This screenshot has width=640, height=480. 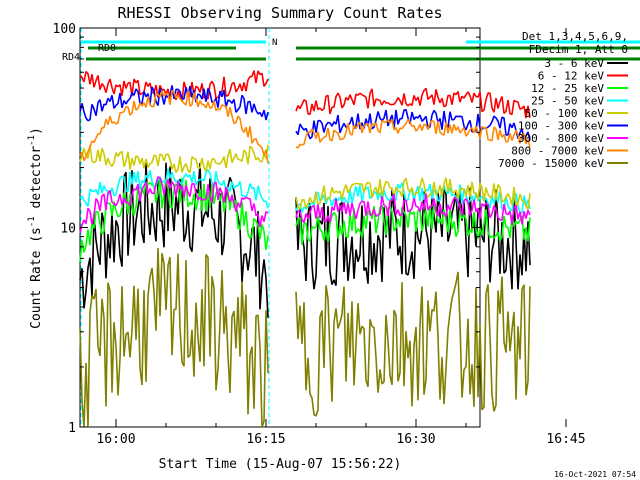 I want to click on legend-label: 25 - 50 keV, so click(x=567, y=101).